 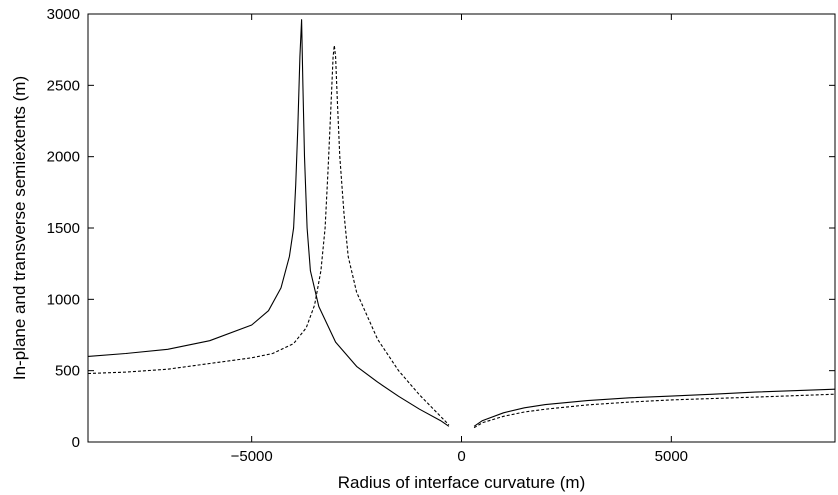 I want to click on y-tick-label: 500, so click(x=67, y=371).